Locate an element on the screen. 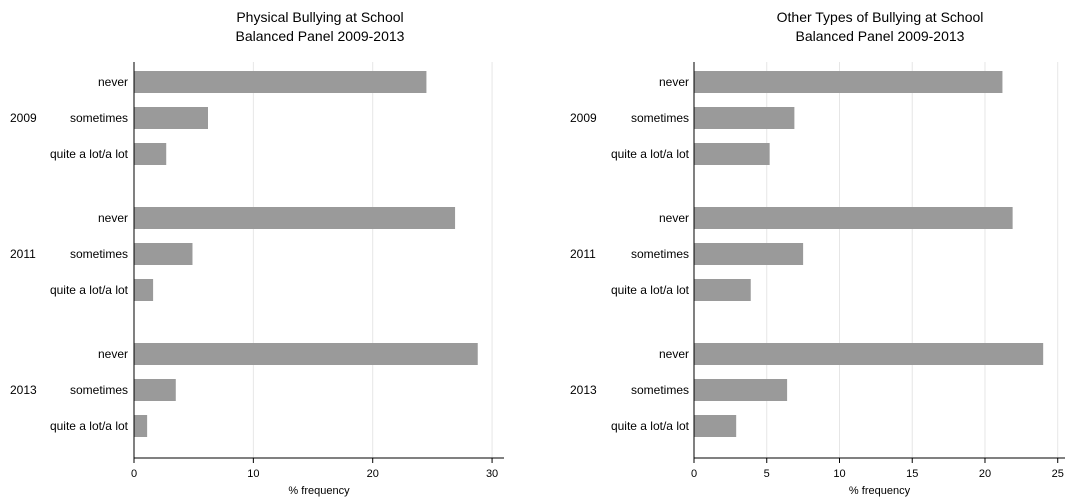  chart-title: Other Types of Bullying at School is located at coordinates (880, 17).